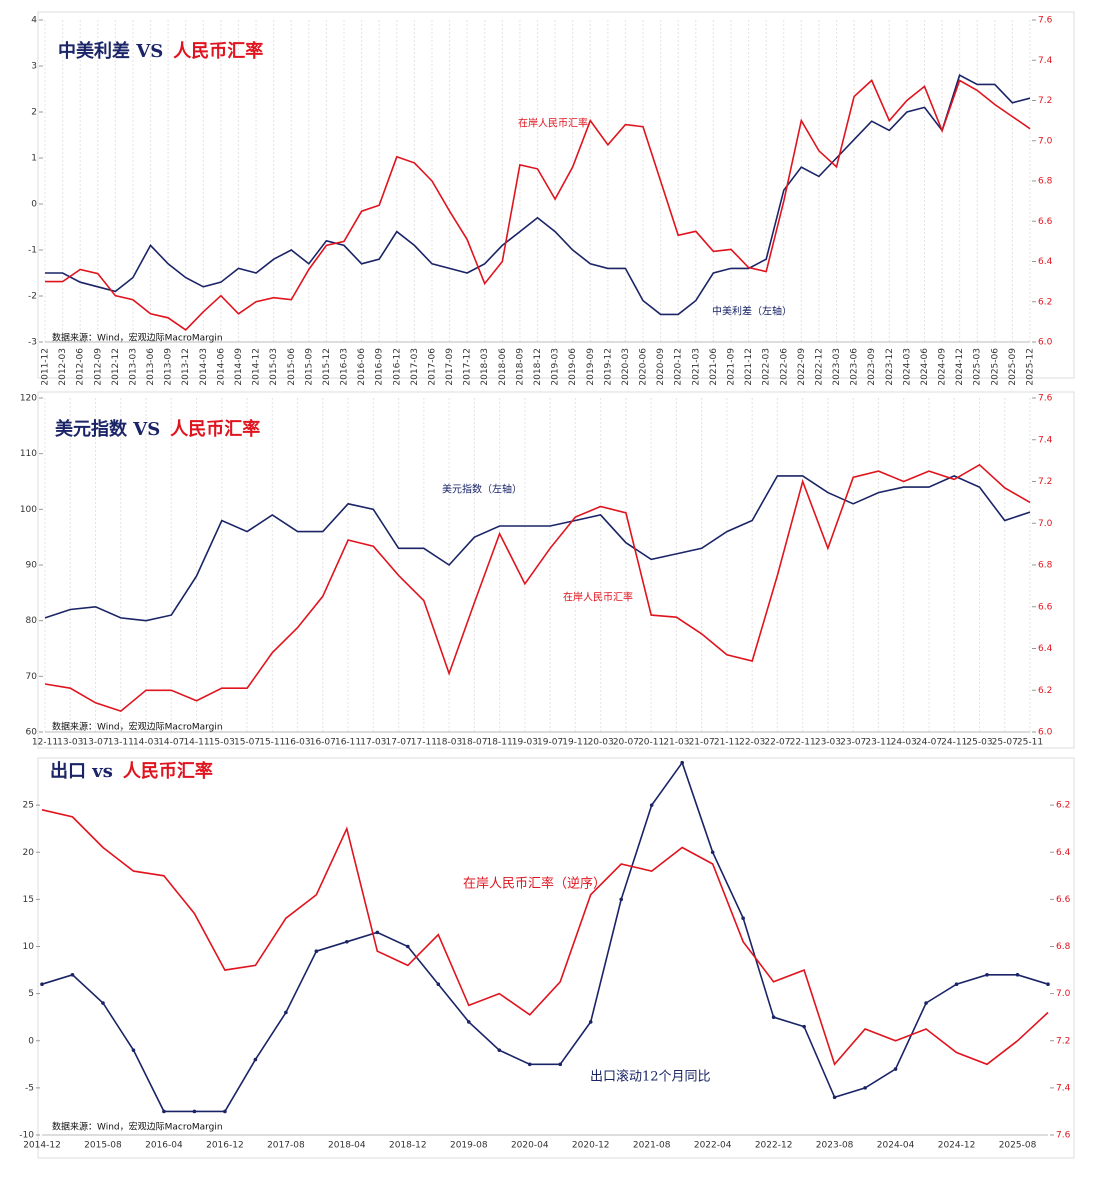  What do you see at coordinates (803, 743) in the screenshot?
I see `x-tick-label: 22-11` at bounding box center [803, 743].